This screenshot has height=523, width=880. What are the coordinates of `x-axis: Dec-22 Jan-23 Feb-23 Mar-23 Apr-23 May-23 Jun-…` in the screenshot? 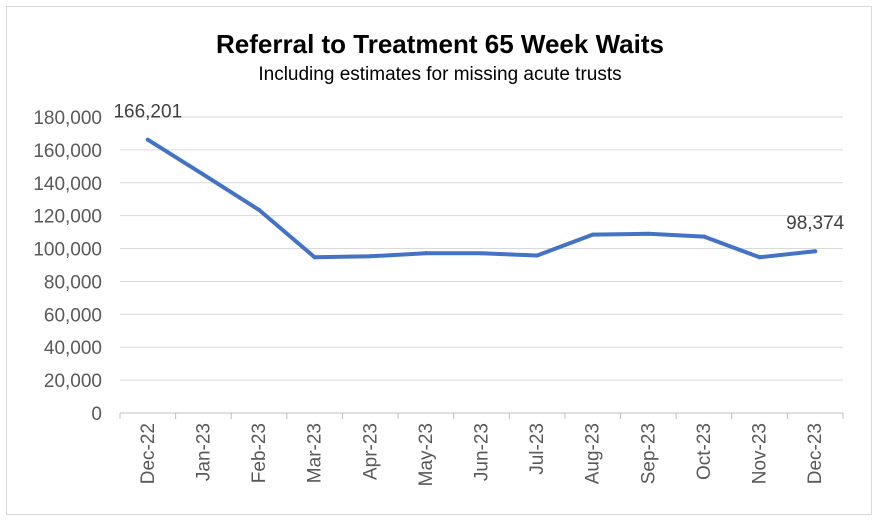 It's located at (481, 449).